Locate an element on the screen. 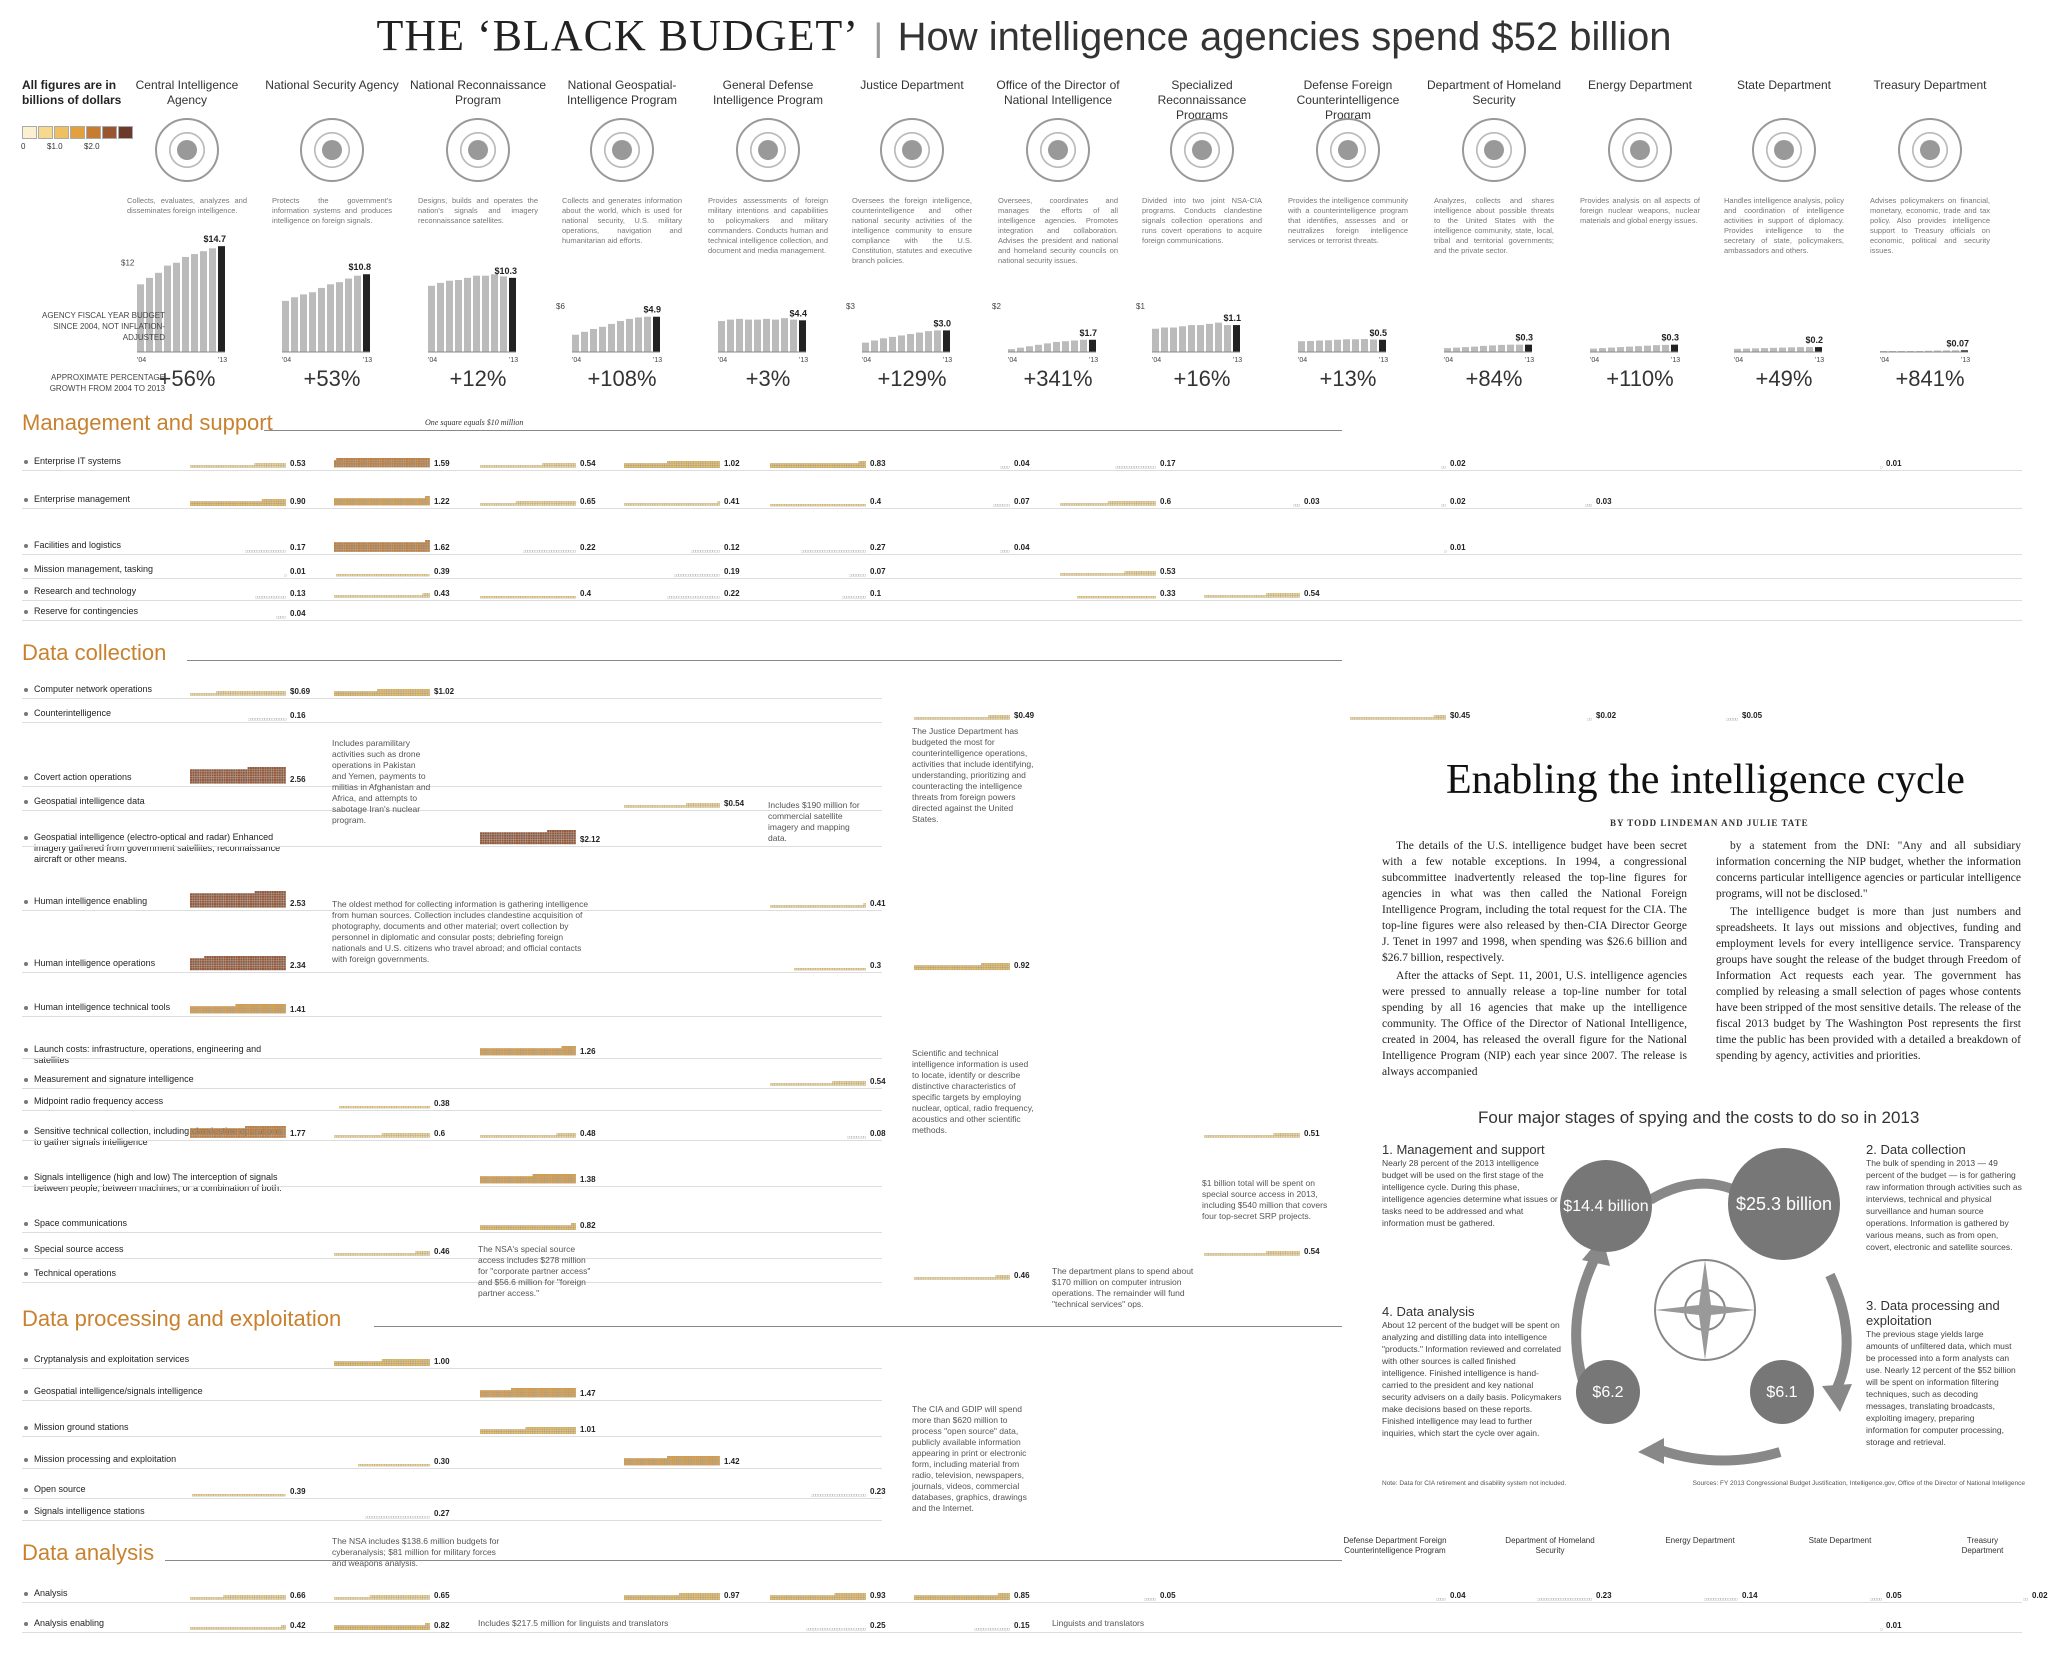 The height and width of the screenshot is (1676, 2048). budget-value: 0.27 is located at coordinates (878, 547).